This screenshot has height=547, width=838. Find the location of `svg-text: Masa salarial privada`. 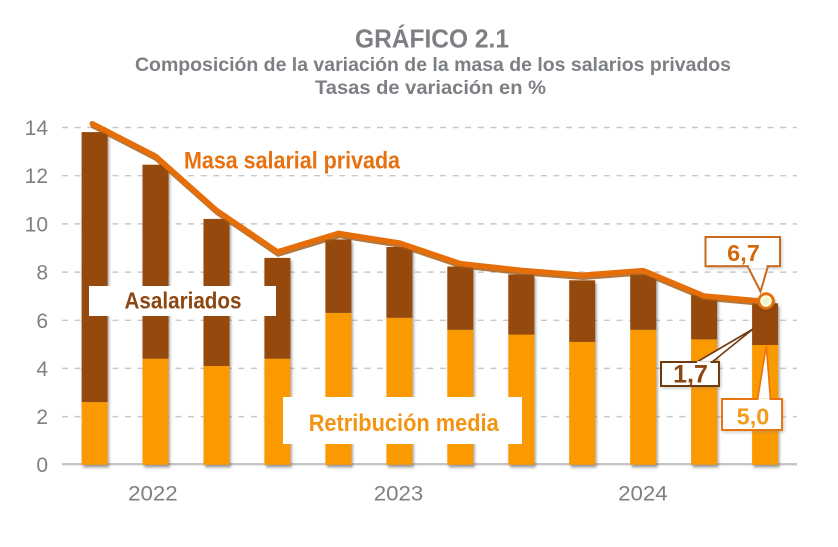

svg-text: Masa salarial privada is located at coordinates (292, 160).